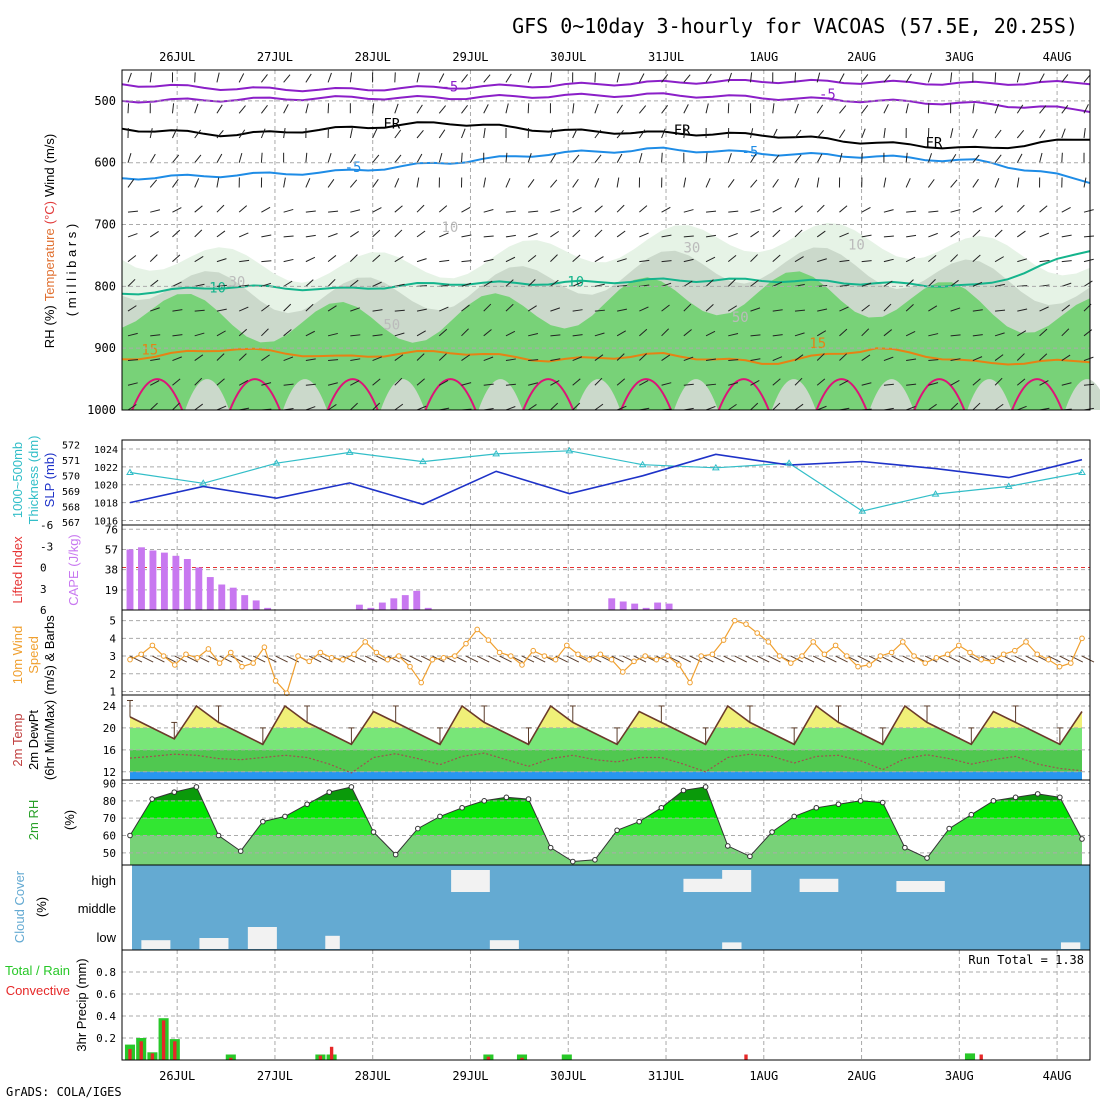 The image size is (1100, 1100). What do you see at coordinates (861, 1076) in the screenshot?
I see `date-label-bottom: 2AUG` at bounding box center [861, 1076].